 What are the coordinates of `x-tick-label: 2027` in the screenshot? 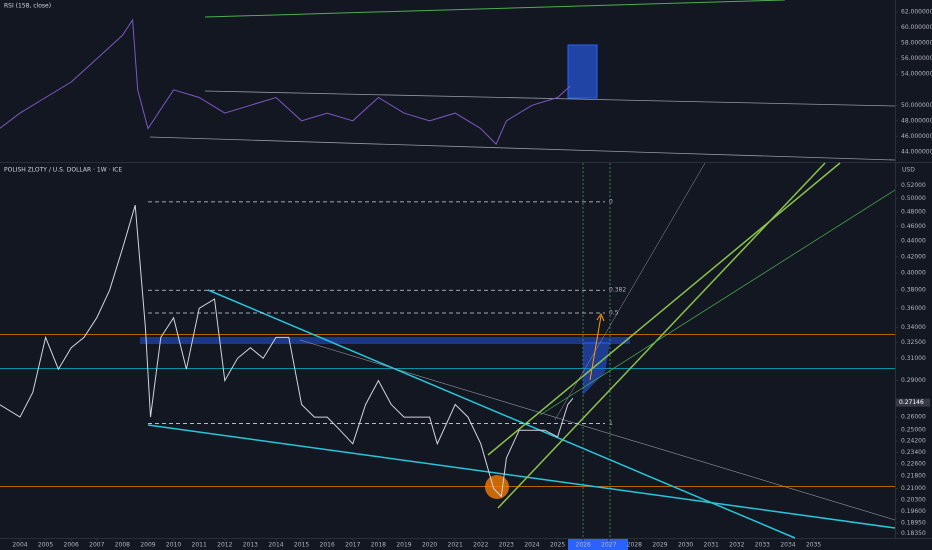 It's located at (608, 545).